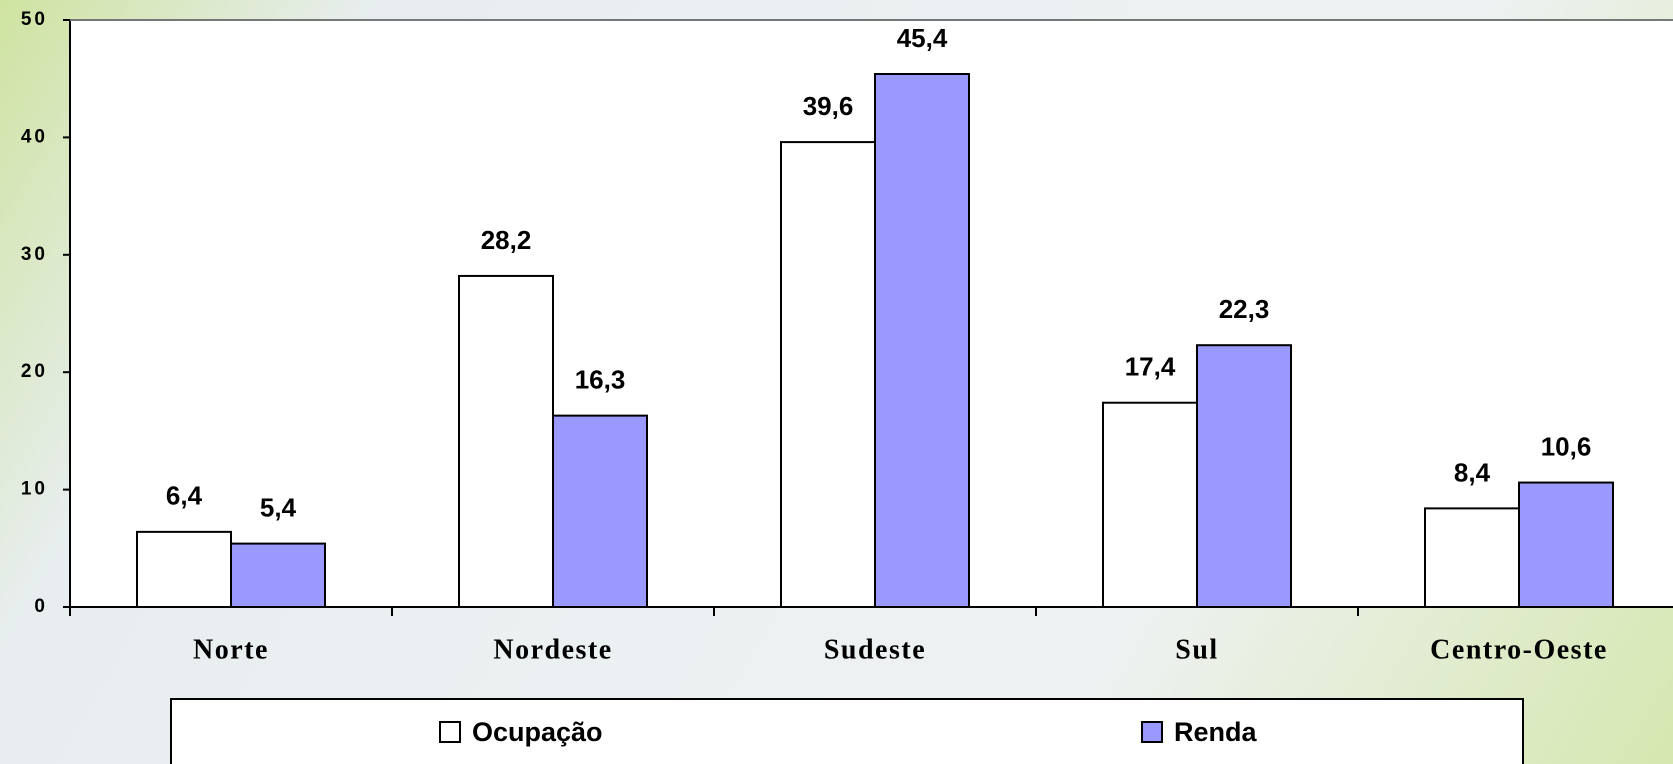 This screenshot has width=1673, height=764. Describe the element at coordinates (1244, 309) in the screenshot. I see `value-label: 22,3` at that location.